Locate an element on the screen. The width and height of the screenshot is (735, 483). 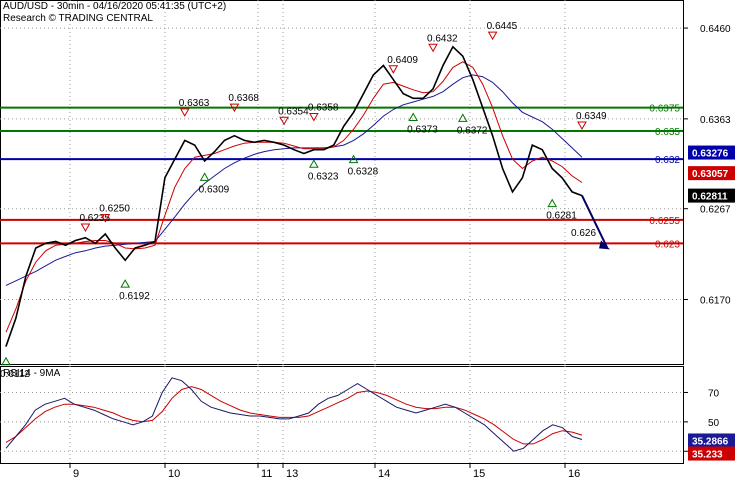
forecast-arrow-line is located at coordinates (594, 221).